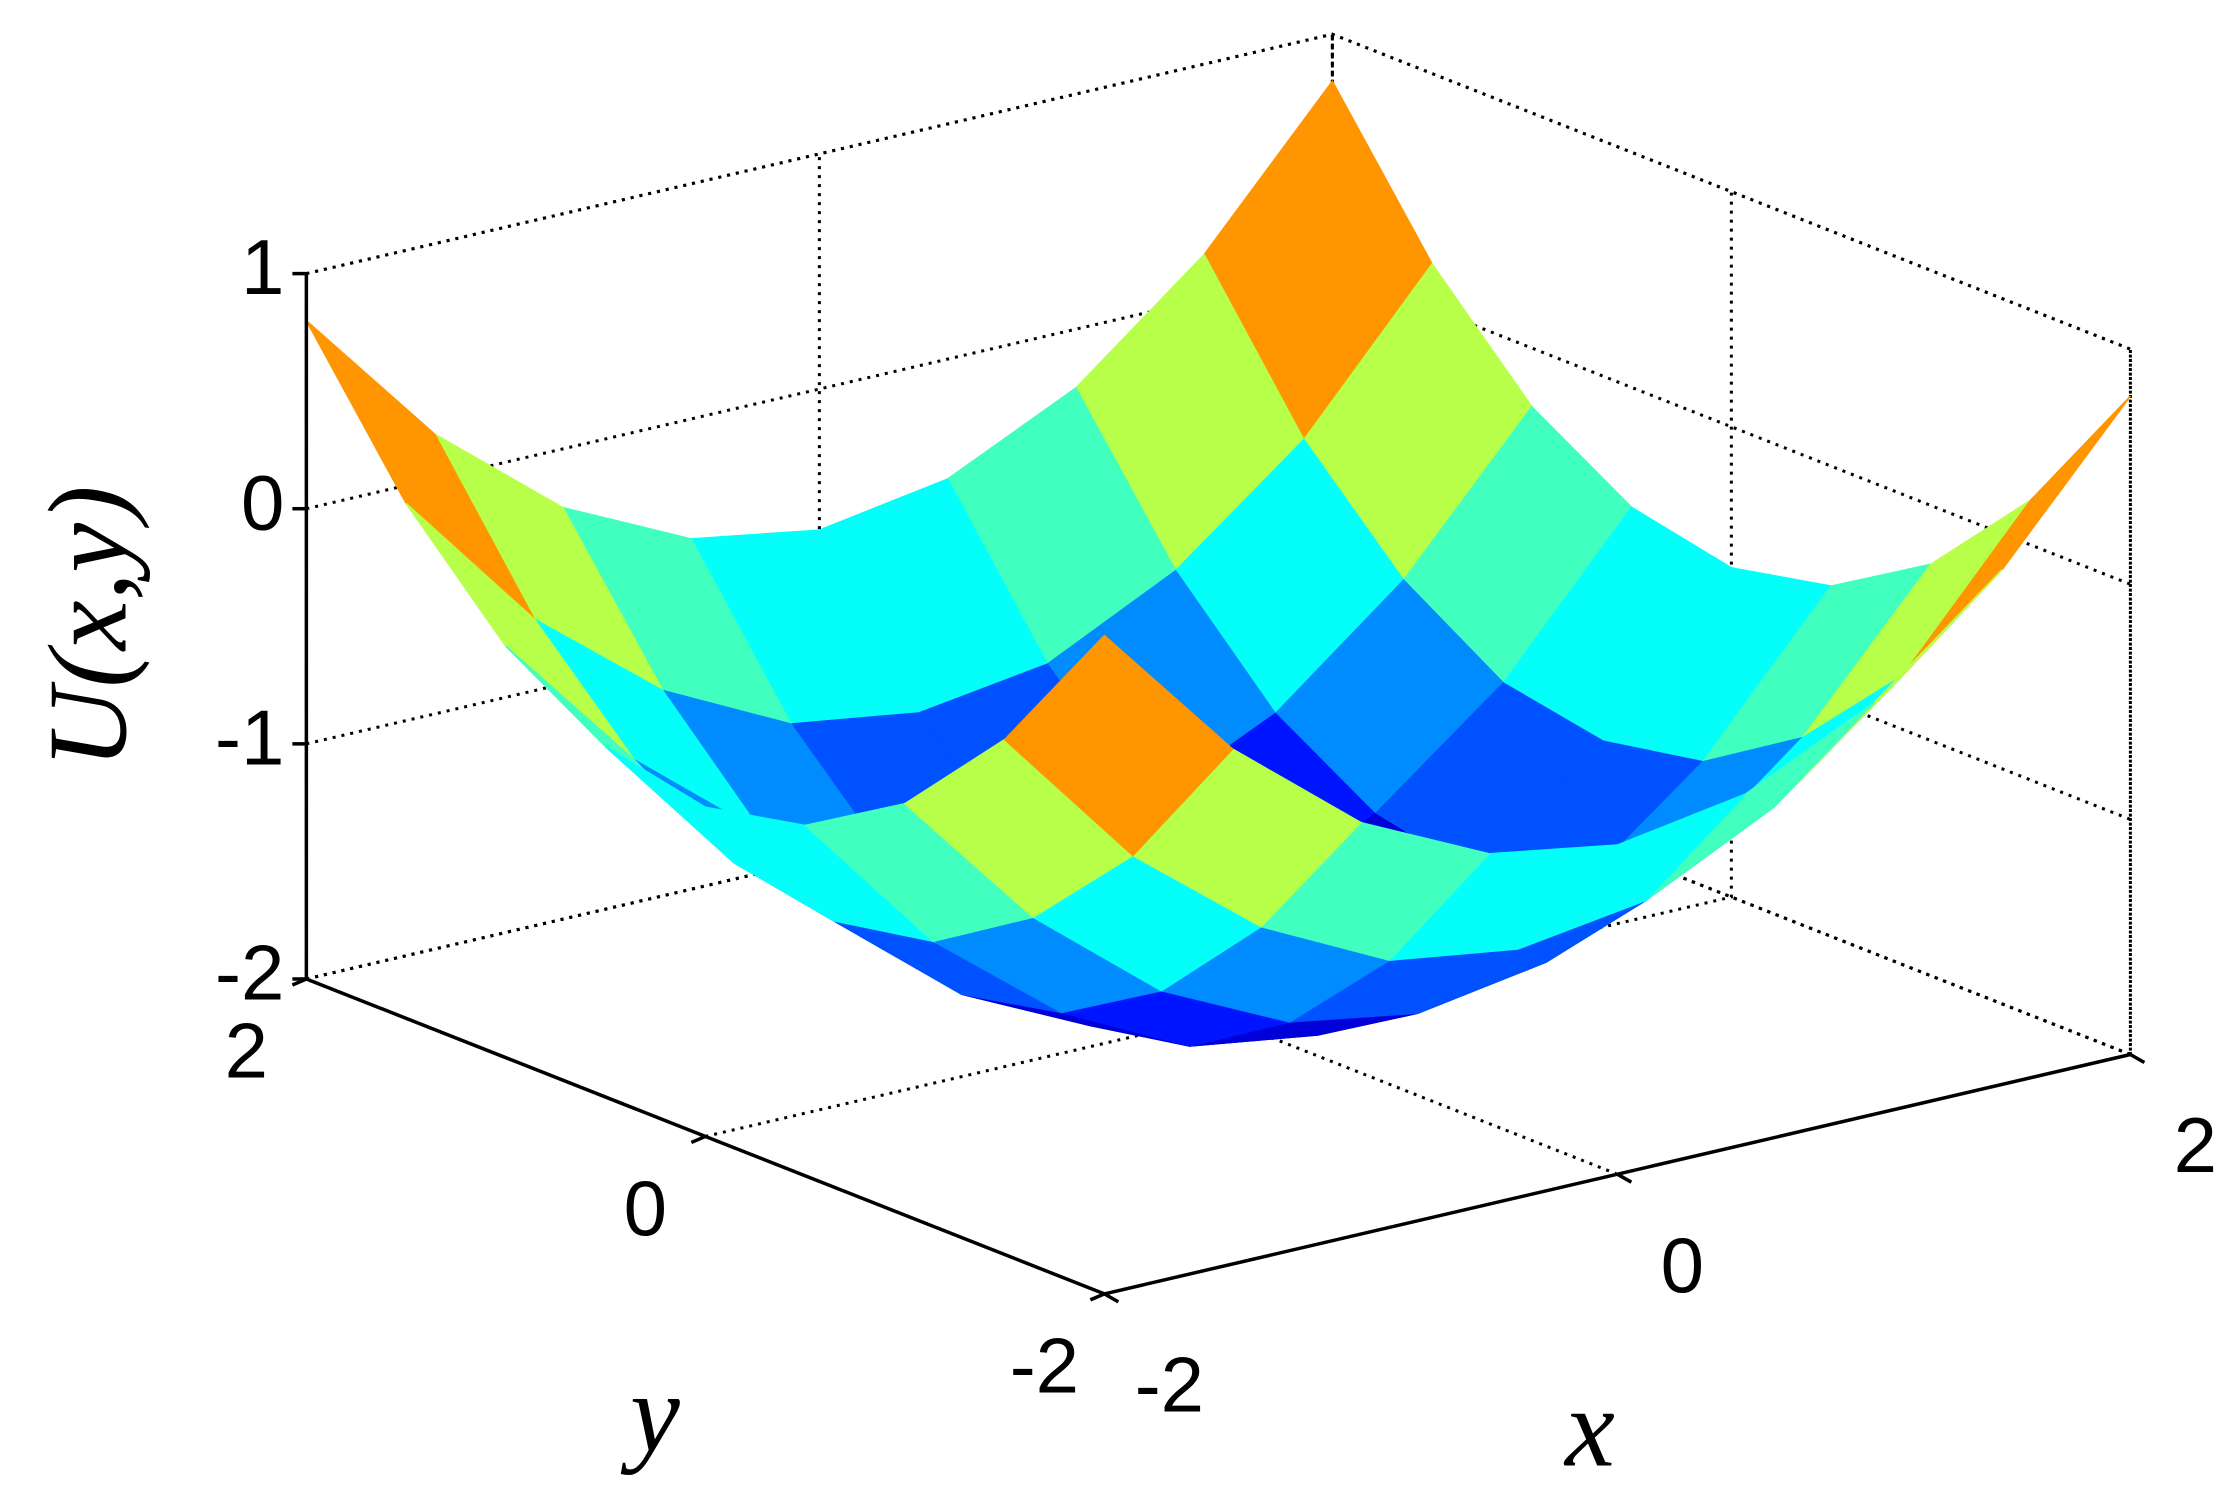 The image size is (2230, 1487). I want to click on z-tick-label: 0, so click(262, 502).